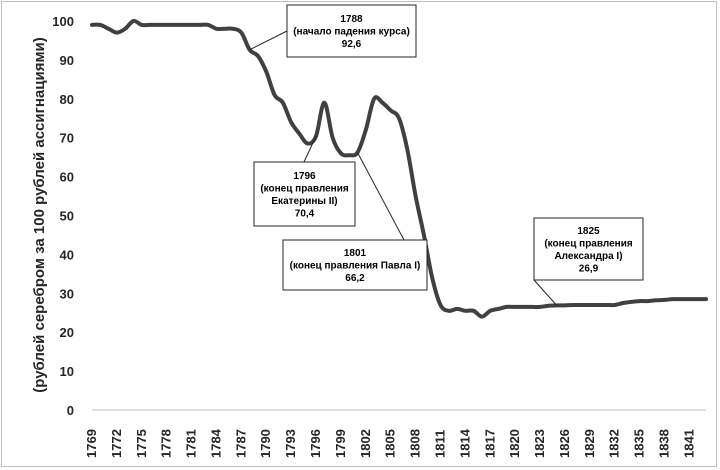  Describe the element at coordinates (240, 443) in the screenshot. I see `x-tick-label: 1787` at that location.